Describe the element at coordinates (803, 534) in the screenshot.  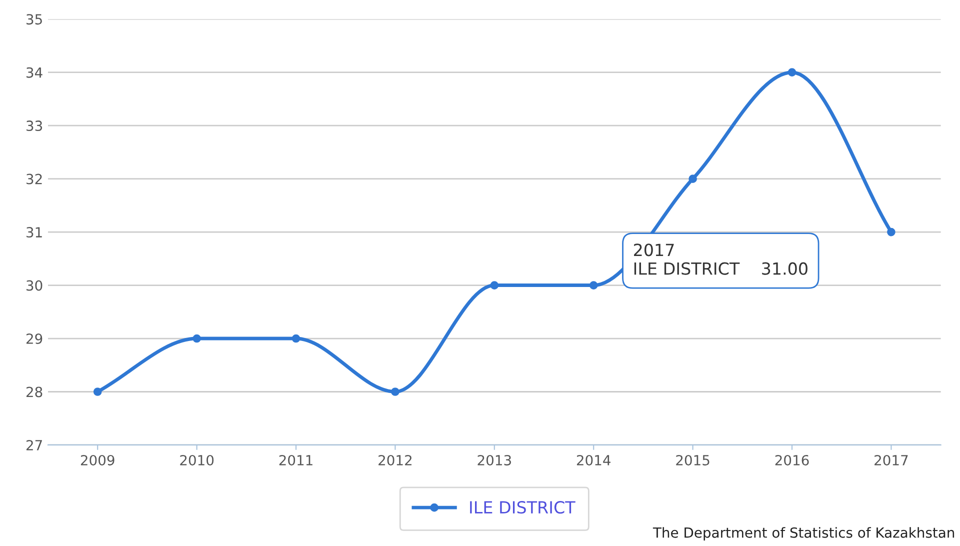
I see `text: The Department of Statistics of Kazakhstan` at that location.